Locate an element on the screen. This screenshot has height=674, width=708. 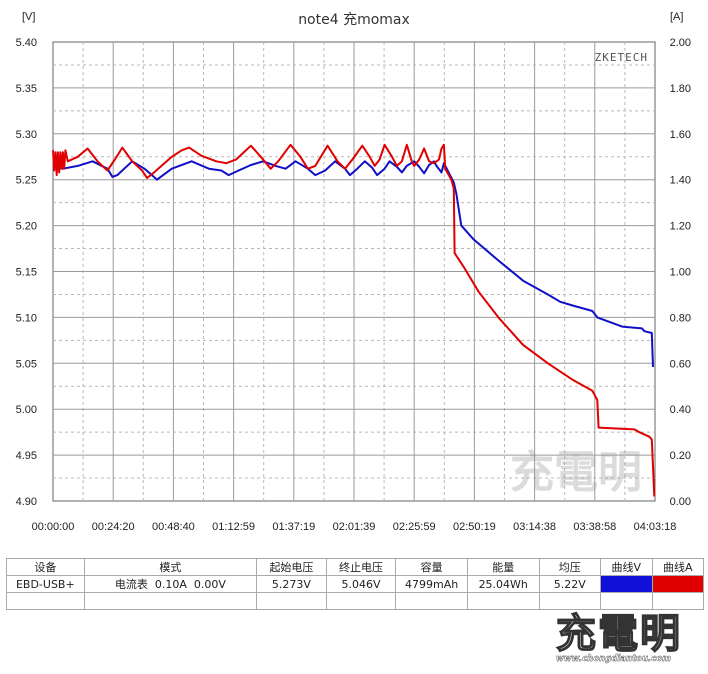
y-left-tick-label: 5.25 is located at coordinates (26, 181).